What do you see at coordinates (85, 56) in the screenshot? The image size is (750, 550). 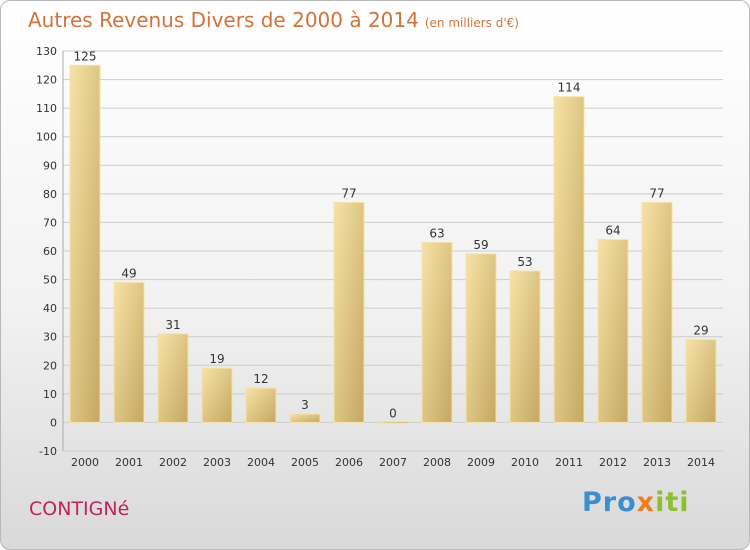 I see `value-label-2000: 125` at bounding box center [85, 56].